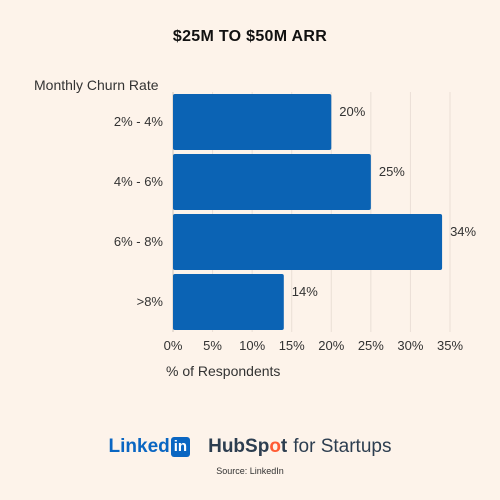  I want to click on for-startups-text: for Startups, so click(342, 446).